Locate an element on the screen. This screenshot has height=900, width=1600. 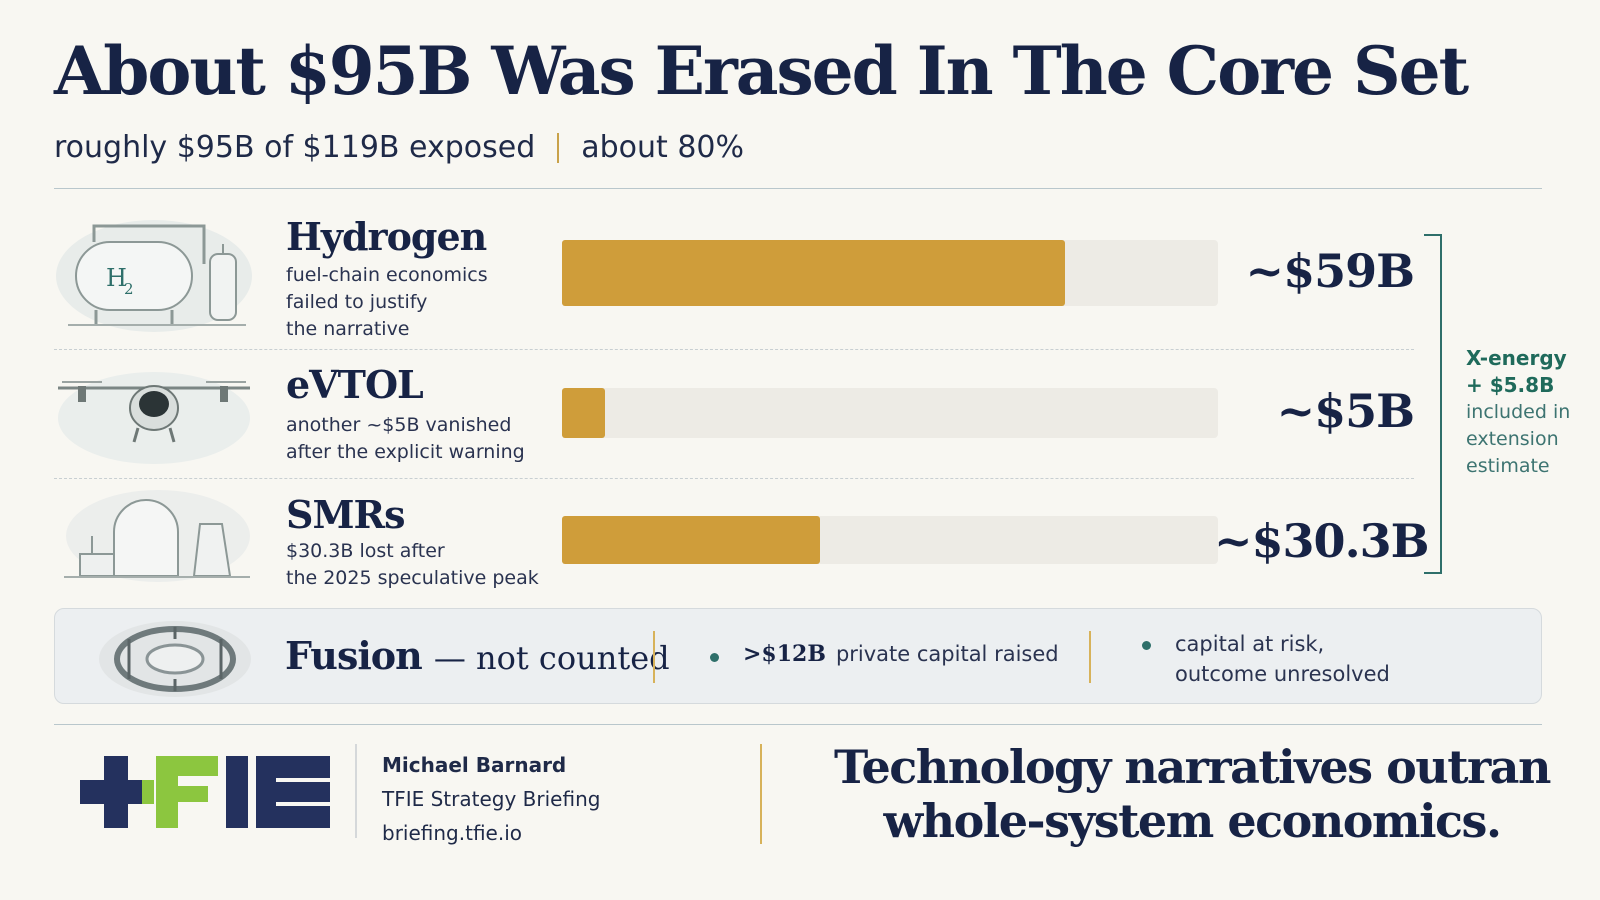
fusion-risk-note: capital at risk, outcome unresolved is located at coordinates (1282, 659).